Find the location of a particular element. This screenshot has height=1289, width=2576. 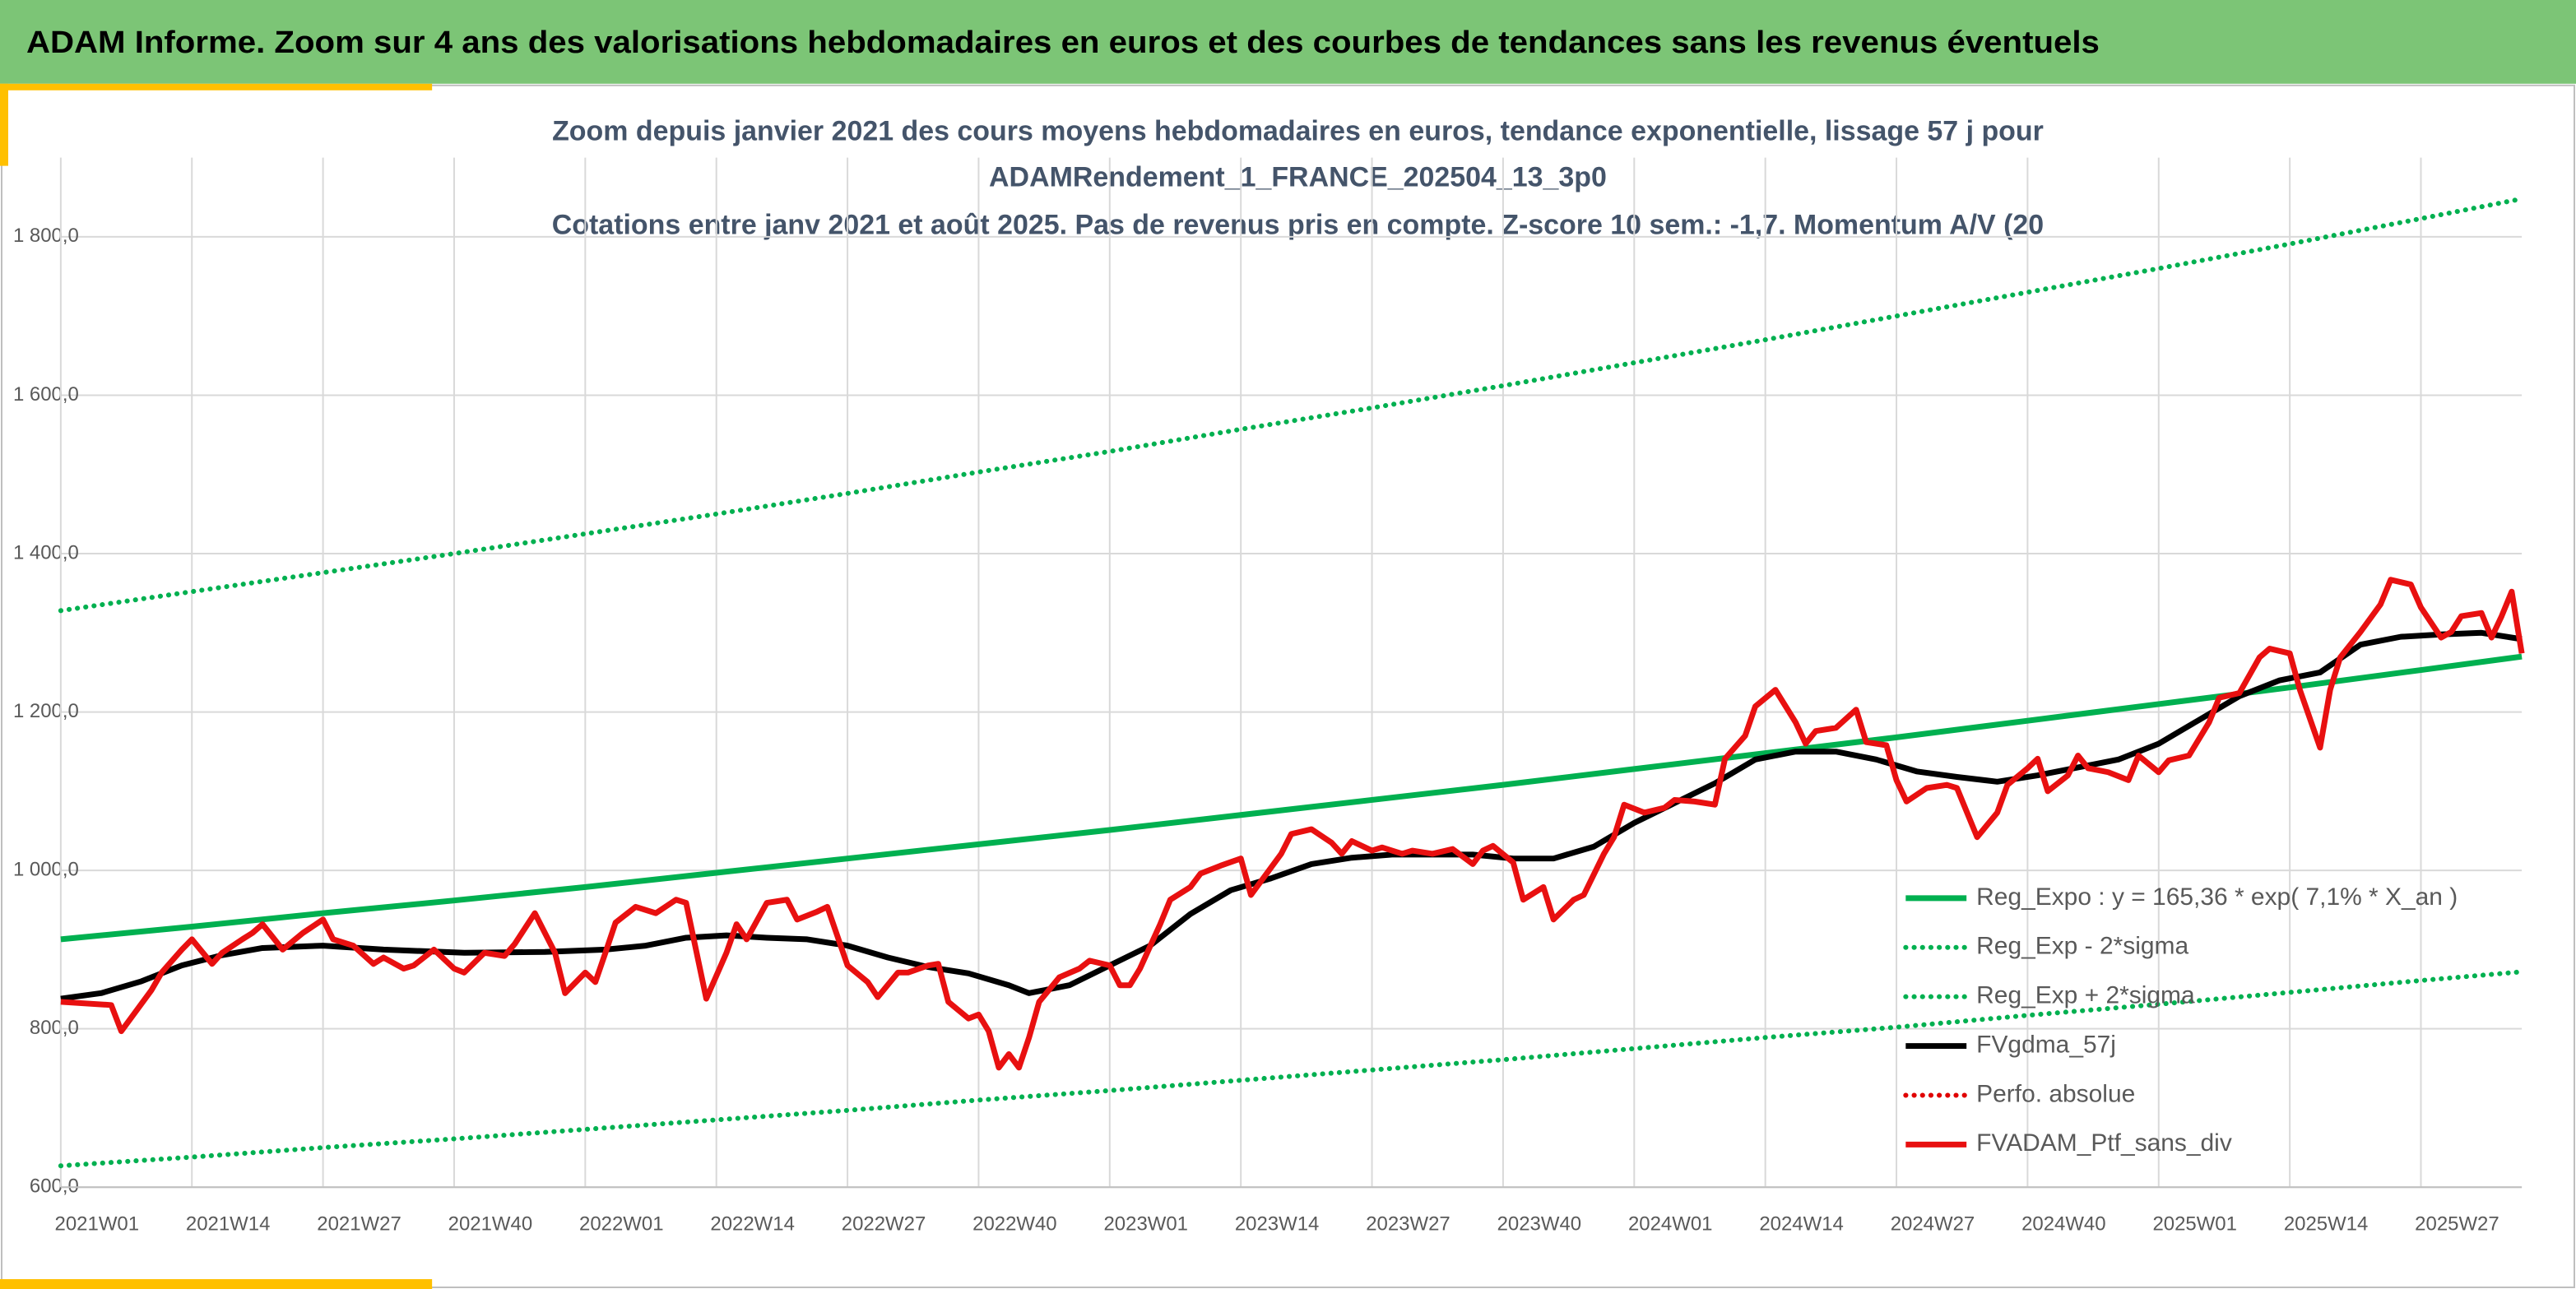

header-bar is located at coordinates (1288, 42).